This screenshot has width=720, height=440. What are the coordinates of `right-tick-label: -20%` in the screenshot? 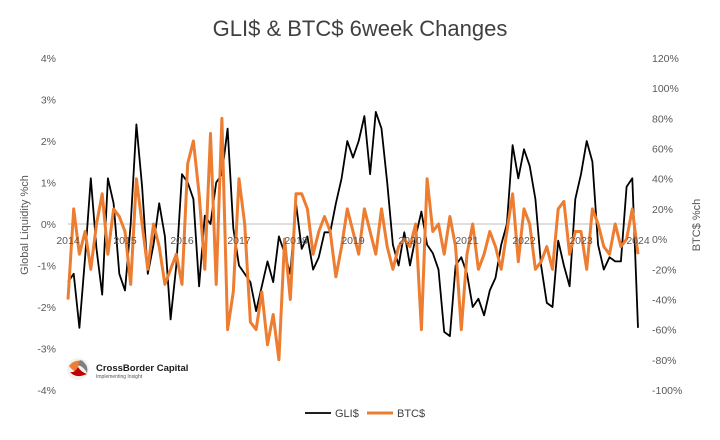 It's located at (664, 270).